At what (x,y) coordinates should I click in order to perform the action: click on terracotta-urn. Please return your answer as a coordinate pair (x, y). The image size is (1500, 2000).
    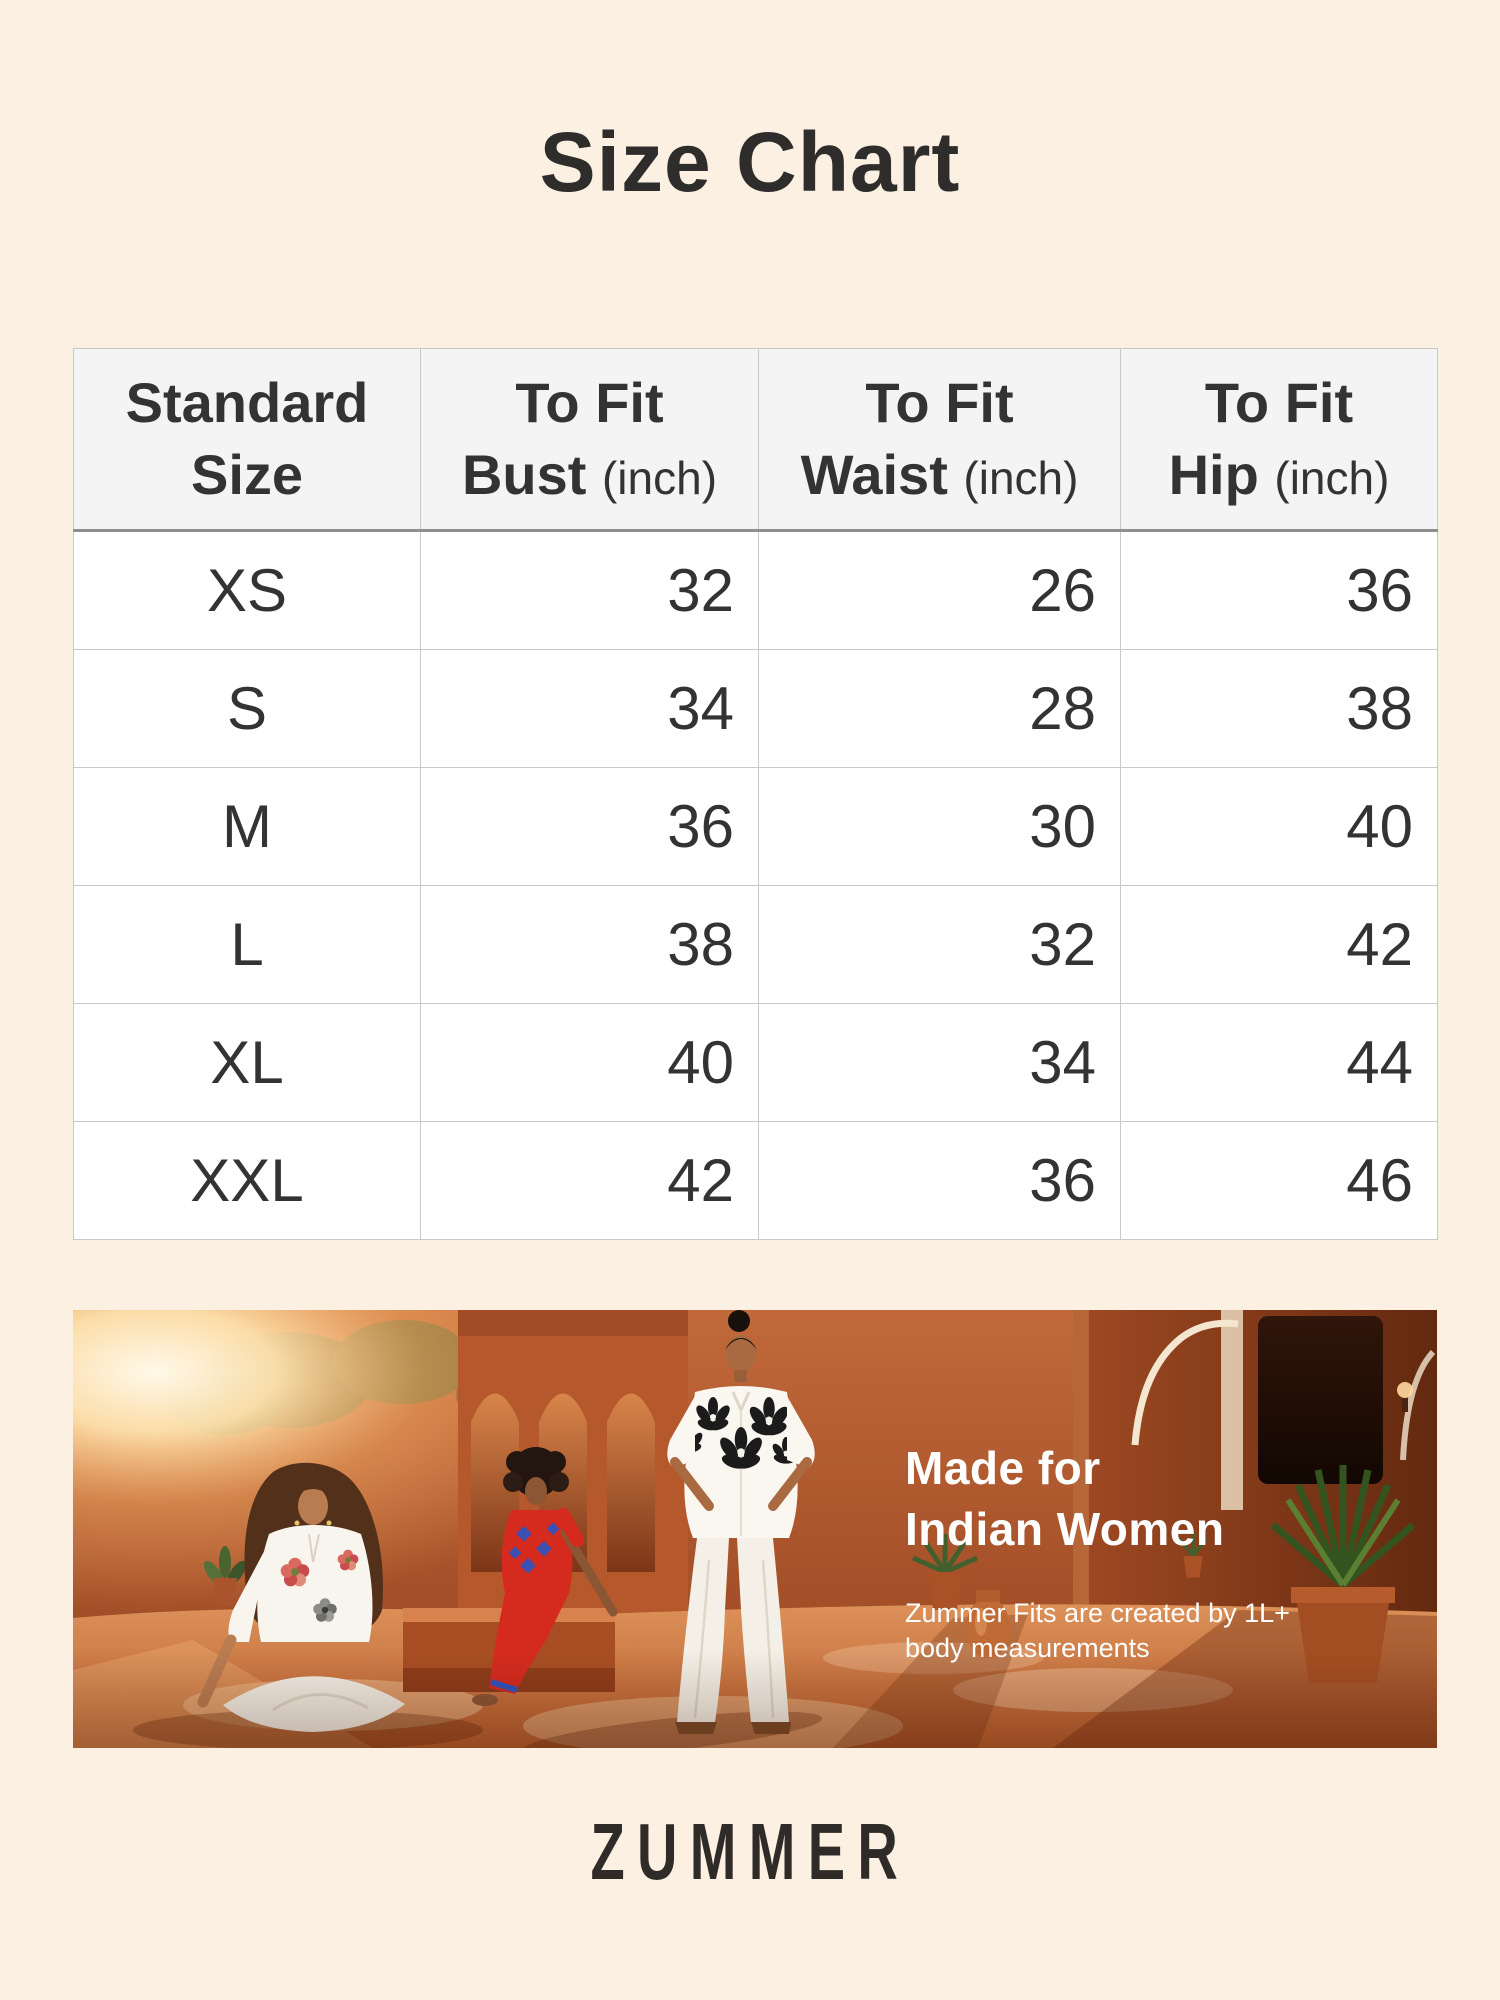
    Looking at the image, I should click on (988, 1624).